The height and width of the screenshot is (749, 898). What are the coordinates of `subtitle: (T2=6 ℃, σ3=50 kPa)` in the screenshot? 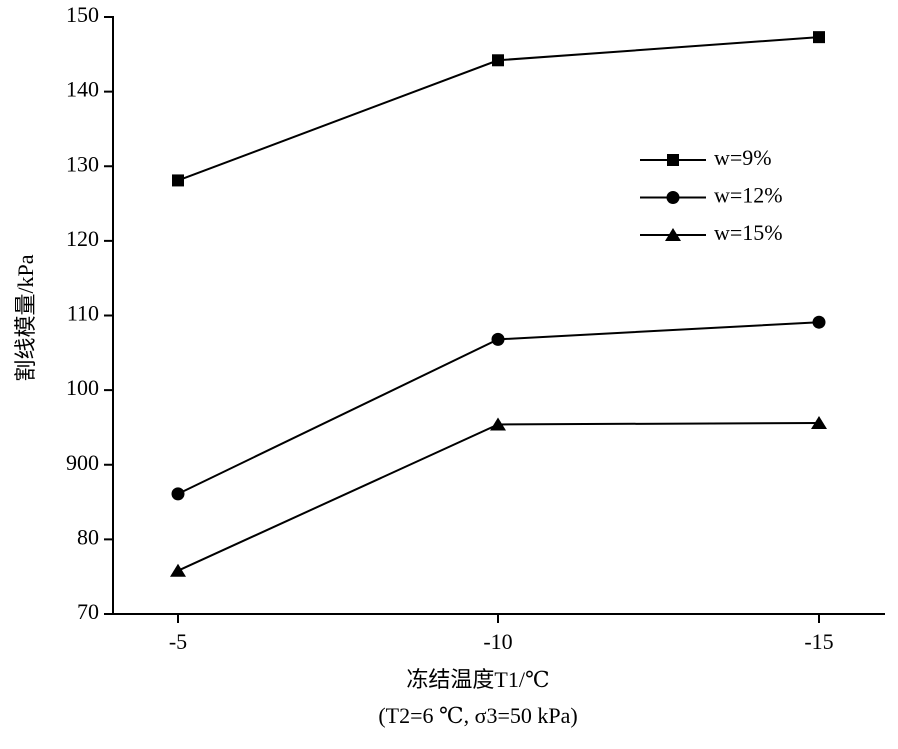 It's located at (477, 715).